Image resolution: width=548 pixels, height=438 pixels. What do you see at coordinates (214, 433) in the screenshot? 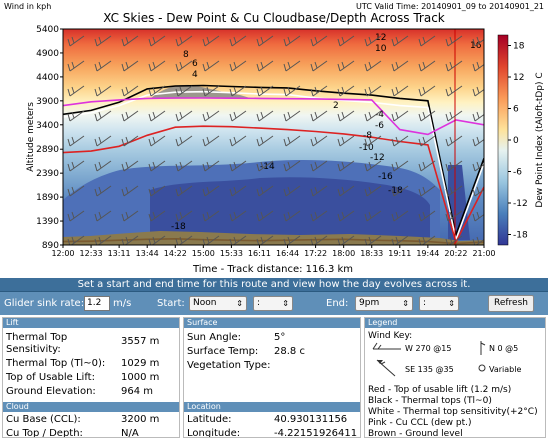
I see `longitude-label: Longitude:` at bounding box center [214, 433].